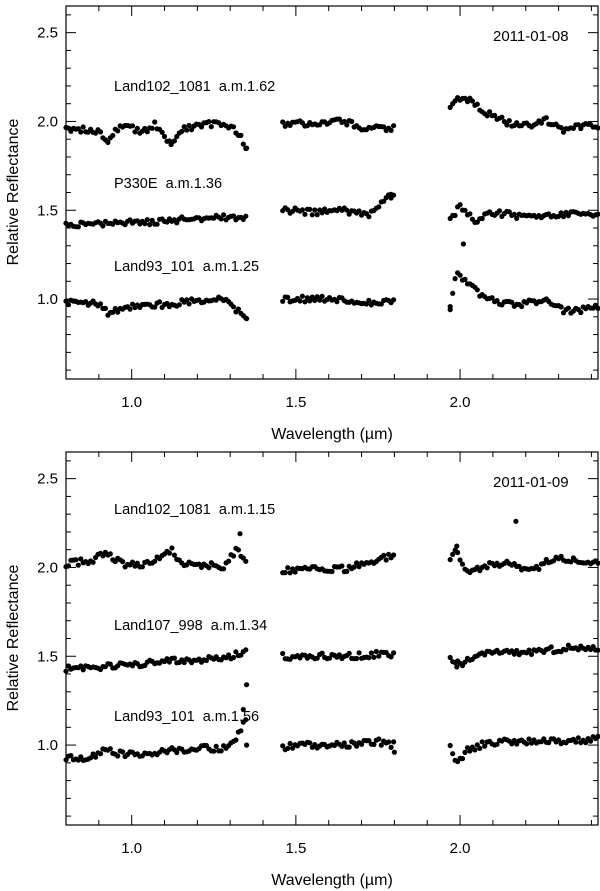 This screenshot has height=891, width=600. What do you see at coordinates (13, 638) in the screenshot?
I see `y-axis-title: Relative Reflectance` at bounding box center [13, 638].